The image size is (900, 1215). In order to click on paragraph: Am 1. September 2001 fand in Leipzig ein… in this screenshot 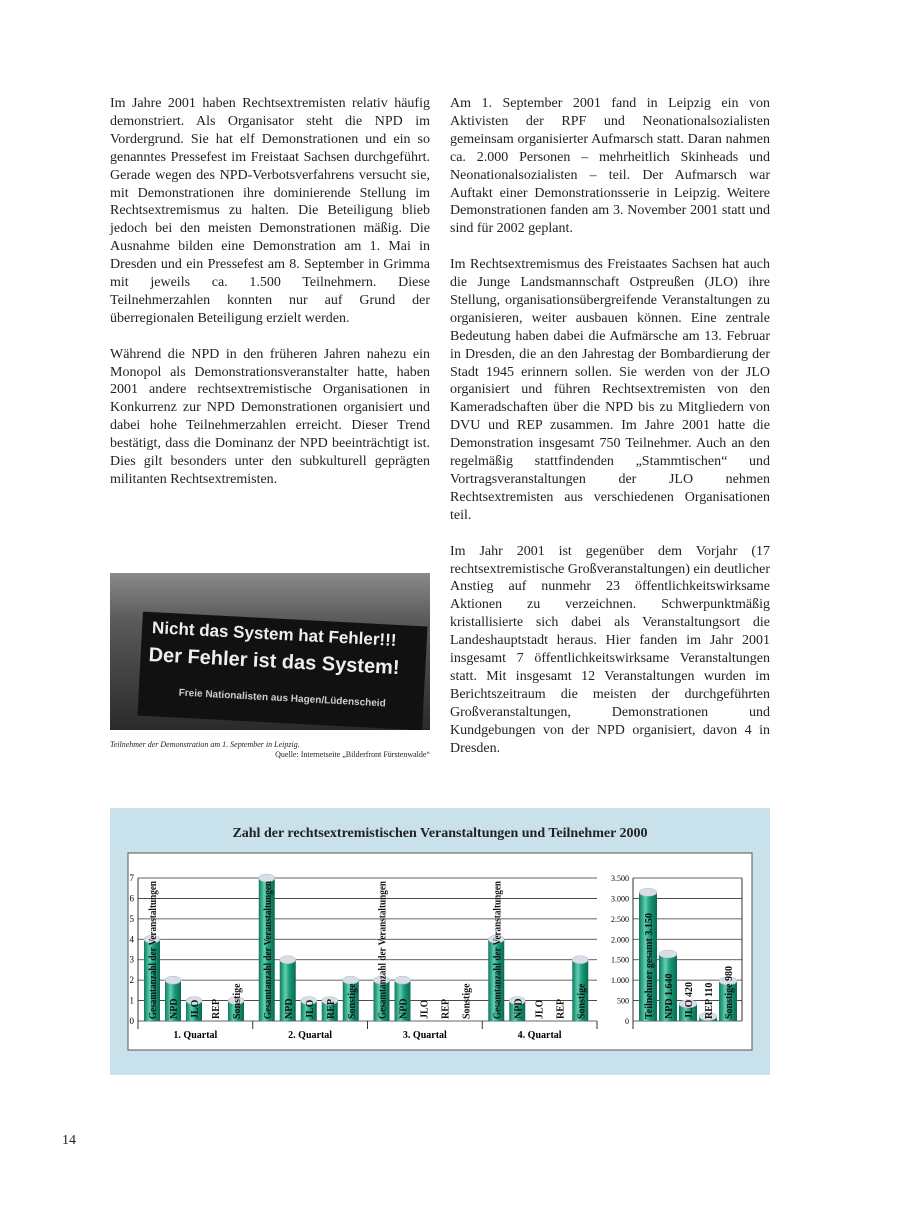, I will do `click(610, 166)`.